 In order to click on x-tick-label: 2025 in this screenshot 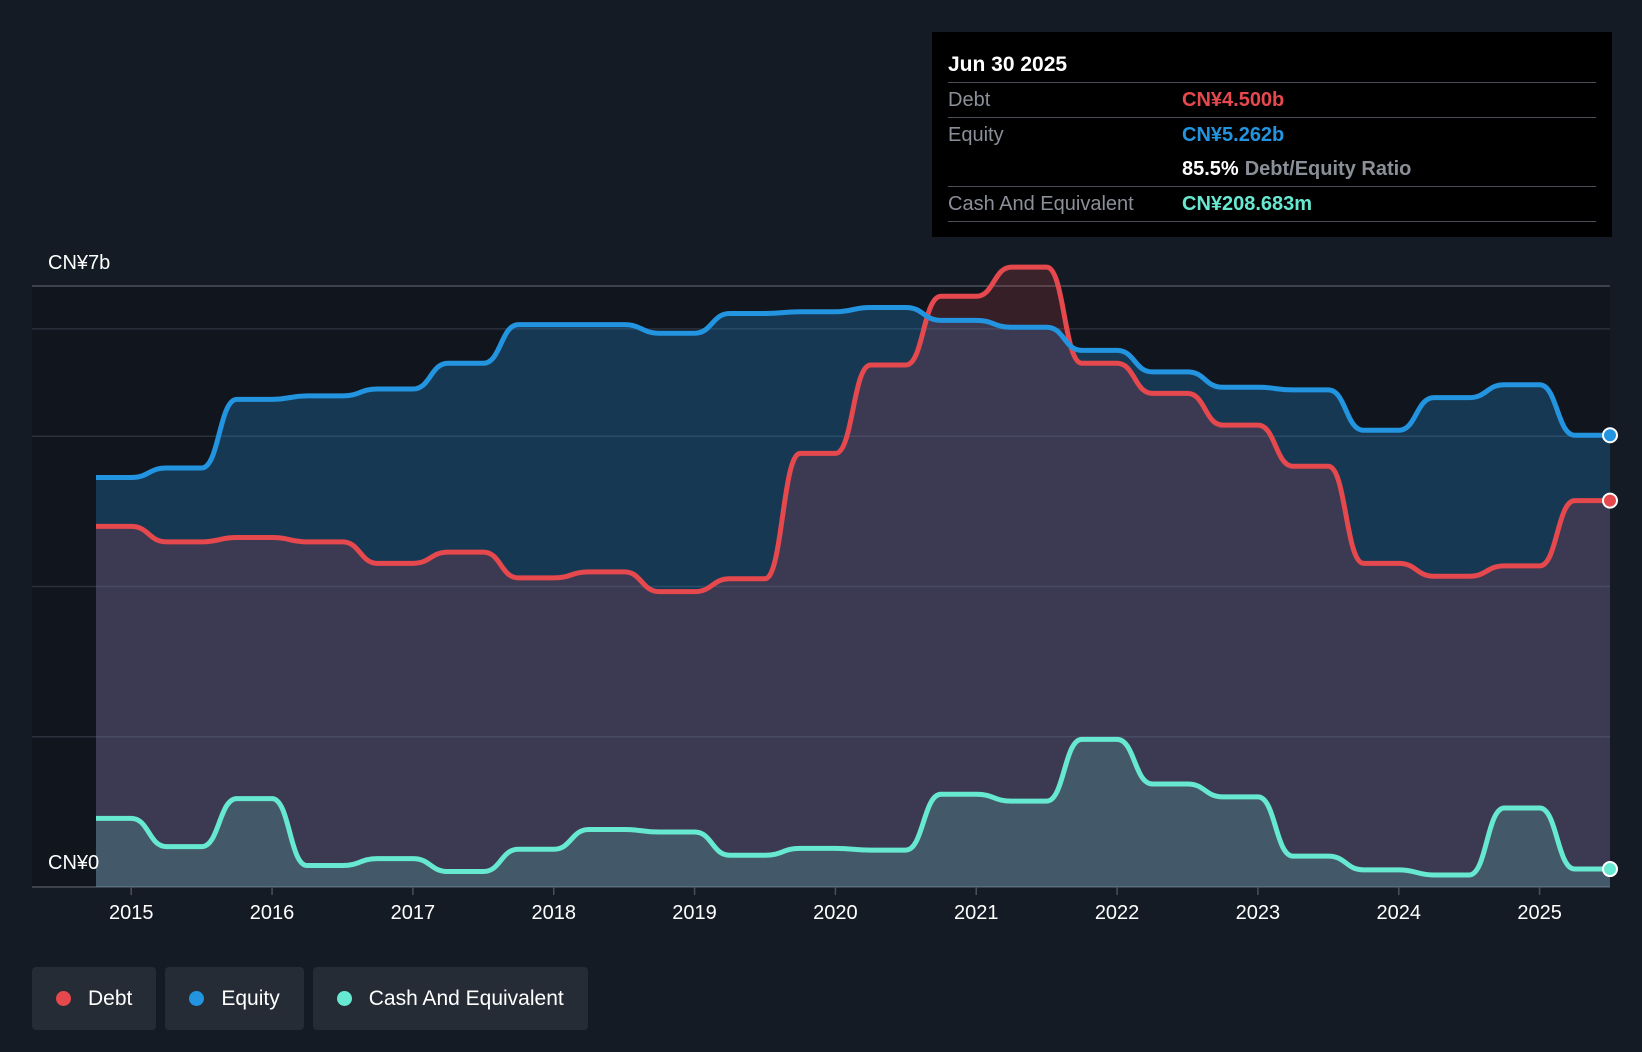, I will do `click(1539, 913)`.